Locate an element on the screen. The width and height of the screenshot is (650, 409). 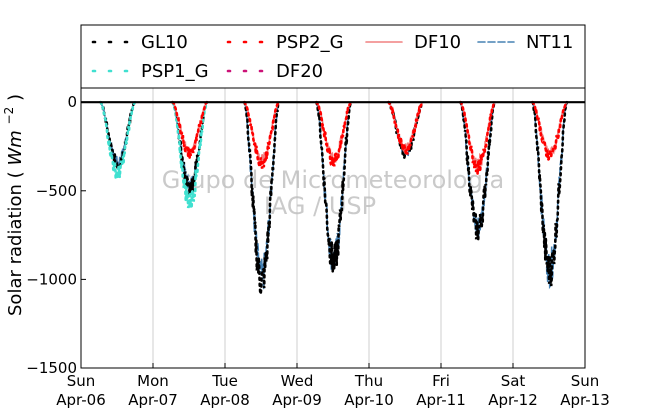
x-tick-label: Apr-09 is located at coordinates (297, 400).